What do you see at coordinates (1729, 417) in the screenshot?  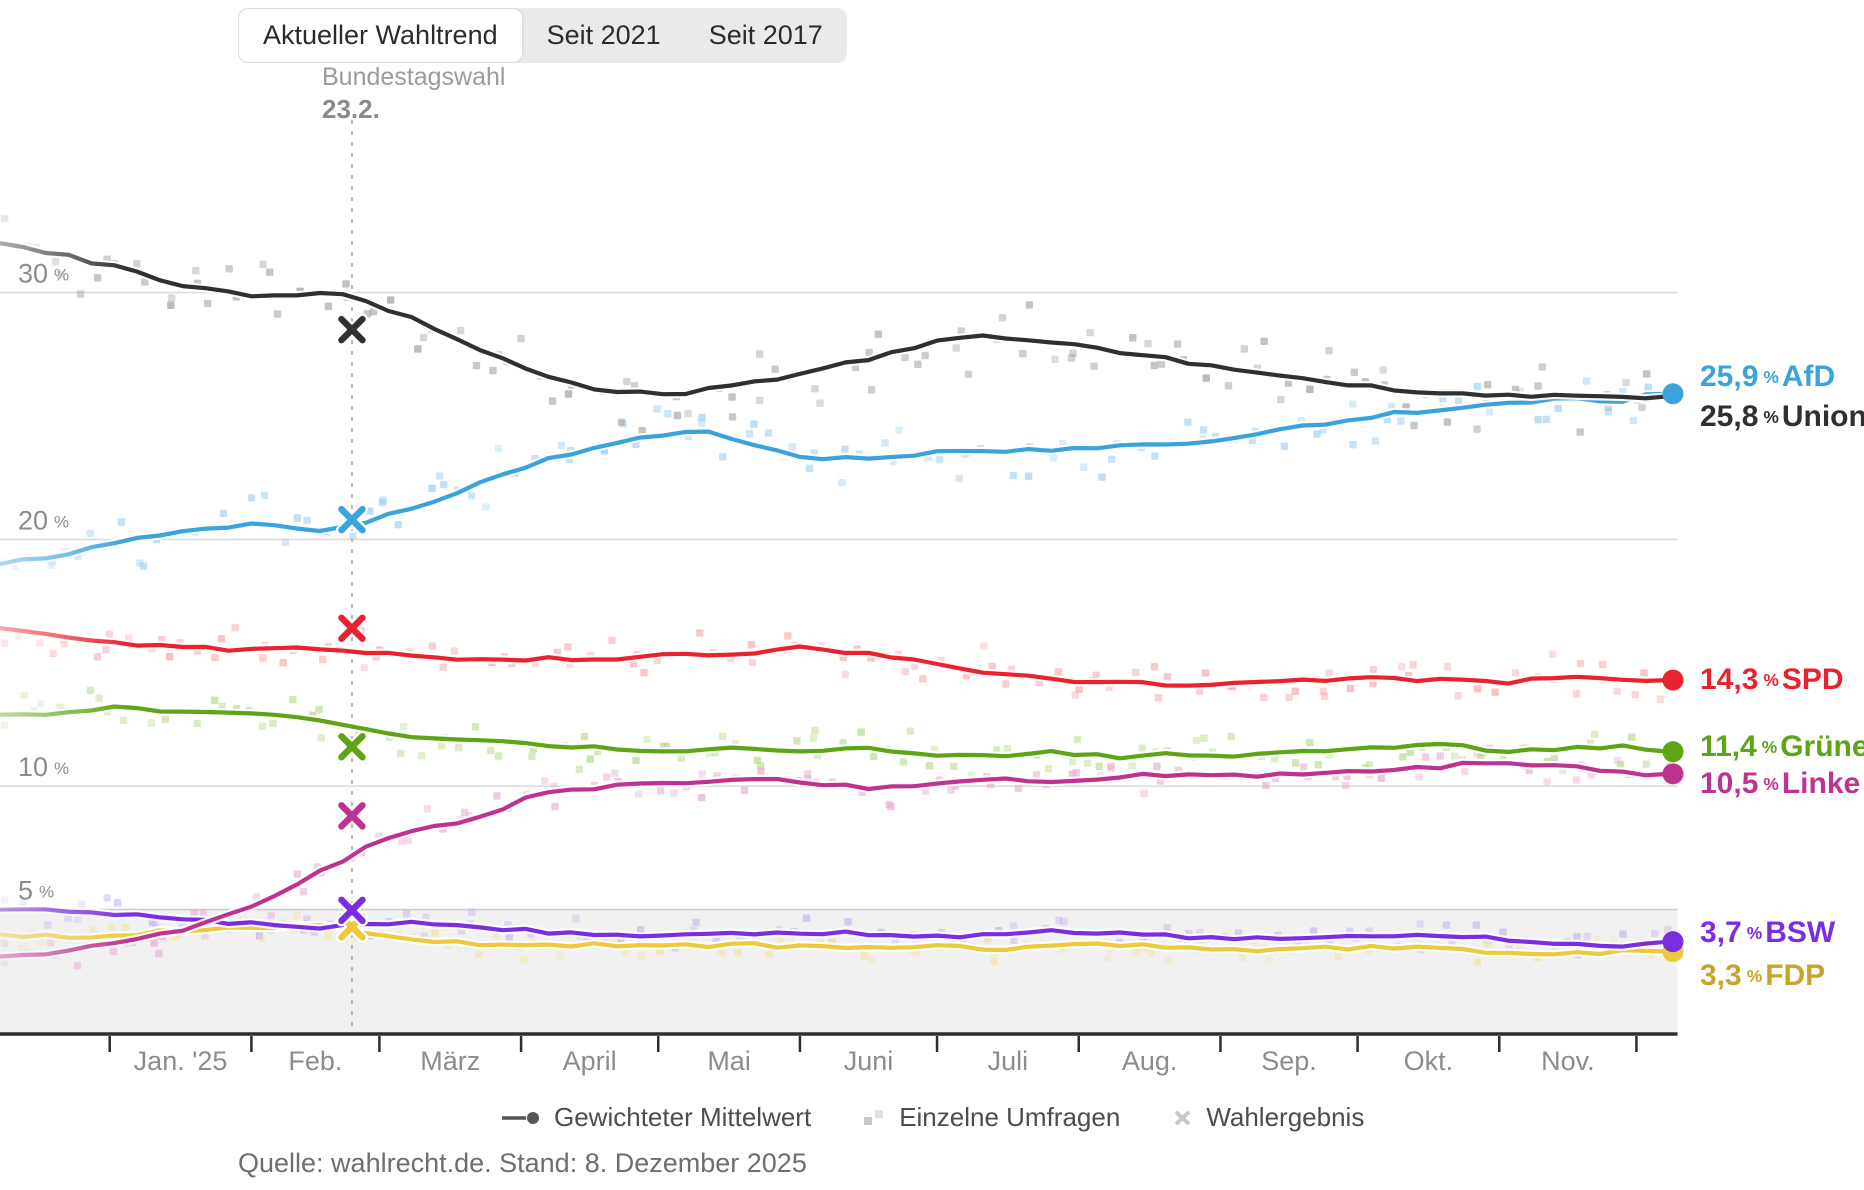 I see `party-value: 25,8` at bounding box center [1729, 417].